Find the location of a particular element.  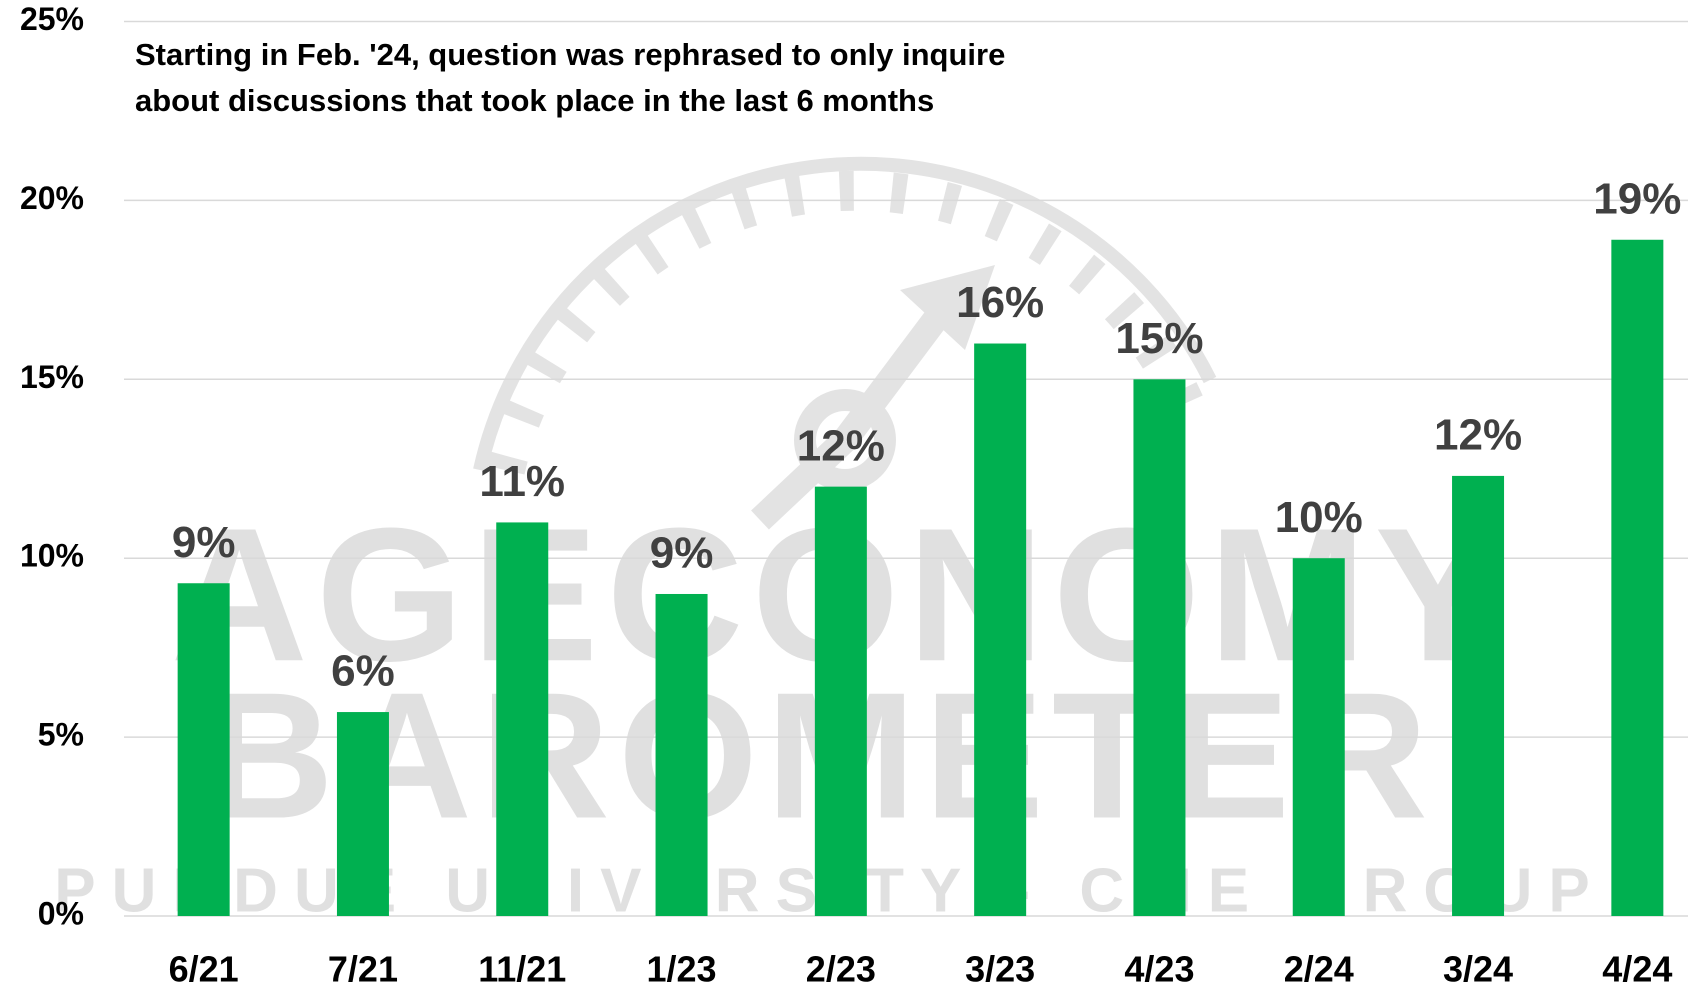

x-tick-label: 4/24 is located at coordinates (1637, 969).